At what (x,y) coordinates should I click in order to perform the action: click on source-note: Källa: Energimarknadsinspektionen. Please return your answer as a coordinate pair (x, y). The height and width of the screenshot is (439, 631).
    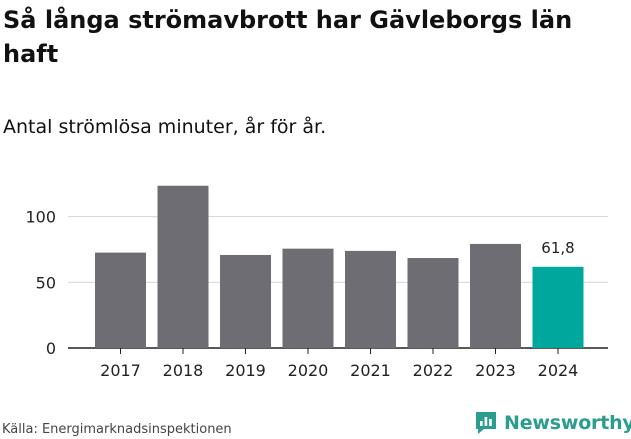
    Looking at the image, I should click on (117, 429).